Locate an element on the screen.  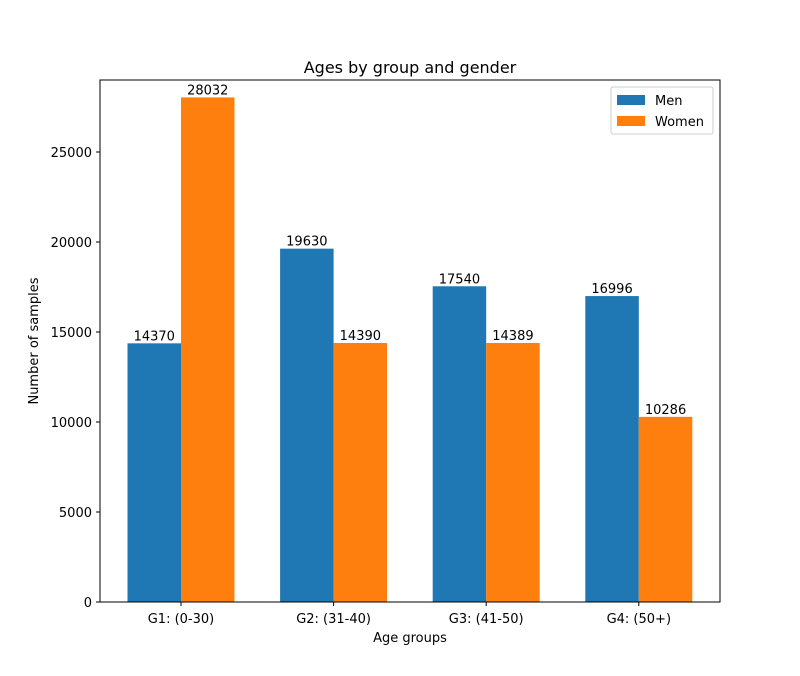
bar-value-label-men-2: 19630 is located at coordinates (306, 242).